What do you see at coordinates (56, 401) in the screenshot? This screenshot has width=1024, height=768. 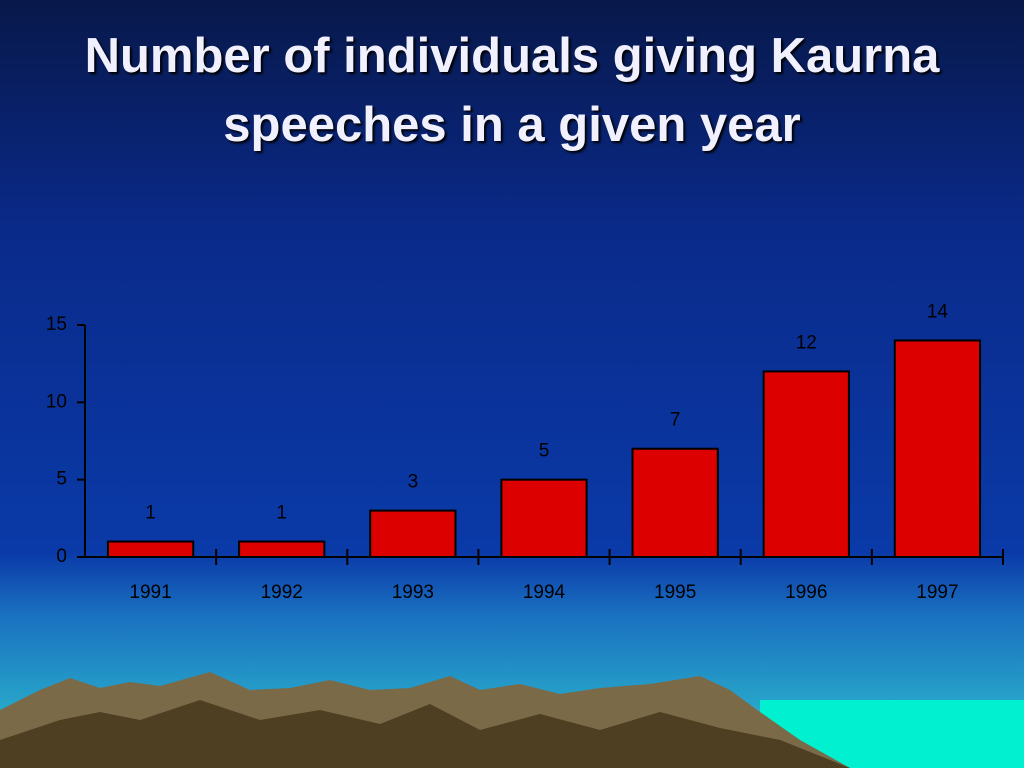 I see `y-tick-label: 10` at bounding box center [56, 401].